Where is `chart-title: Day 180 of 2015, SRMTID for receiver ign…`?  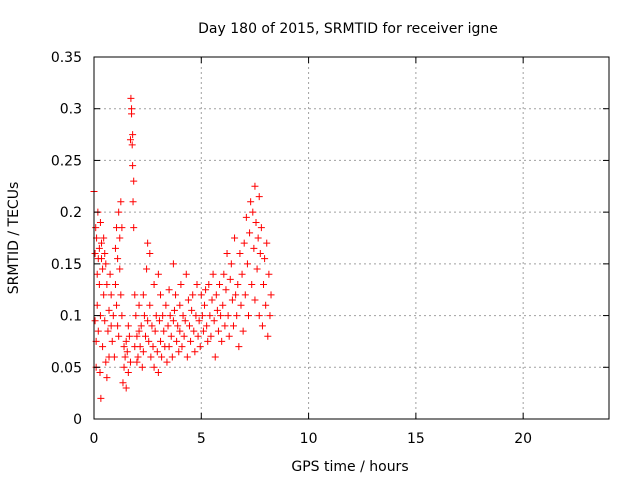
chart-title: Day 180 of 2015, SRMTID for receiver ign… is located at coordinates (348, 29).